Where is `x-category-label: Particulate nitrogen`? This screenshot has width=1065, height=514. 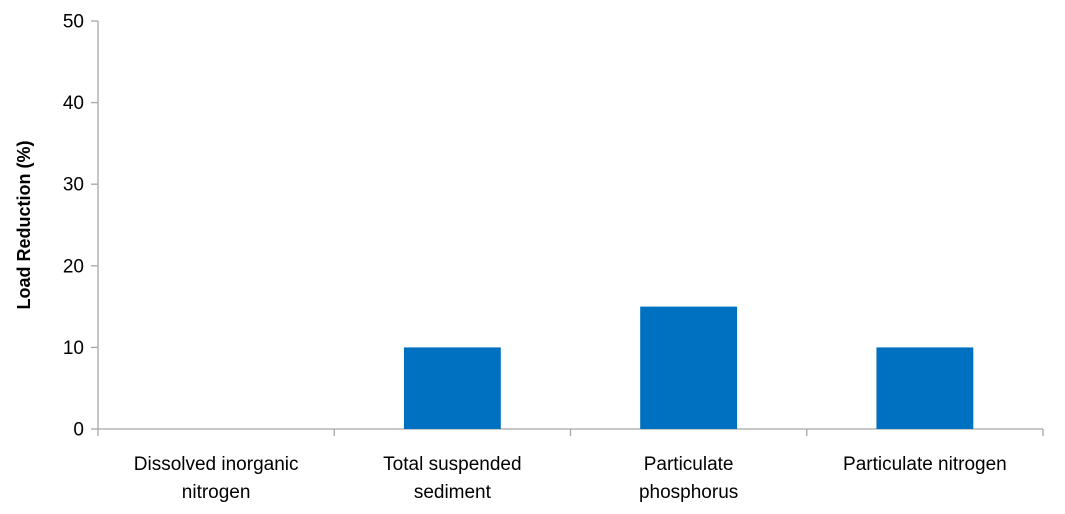 x-category-label: Particulate nitrogen is located at coordinates (925, 464).